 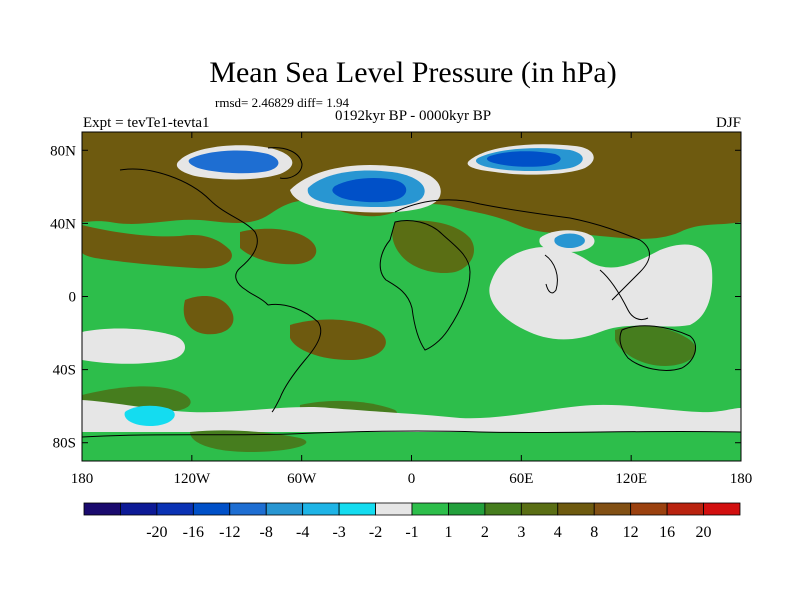 What do you see at coordinates (233, 162) in the screenshot?
I see `region-greenland-blue` at bounding box center [233, 162].